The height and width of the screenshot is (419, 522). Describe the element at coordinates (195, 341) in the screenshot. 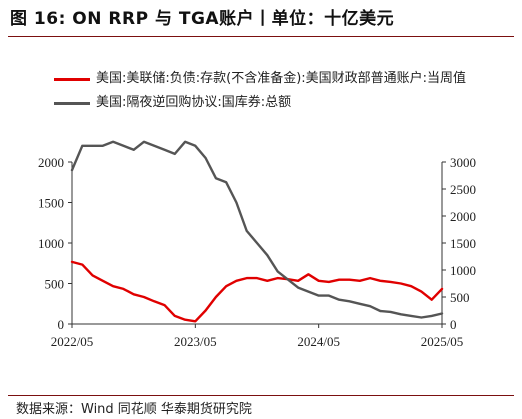

I see `x-tick-label: 2023/05` at that location.